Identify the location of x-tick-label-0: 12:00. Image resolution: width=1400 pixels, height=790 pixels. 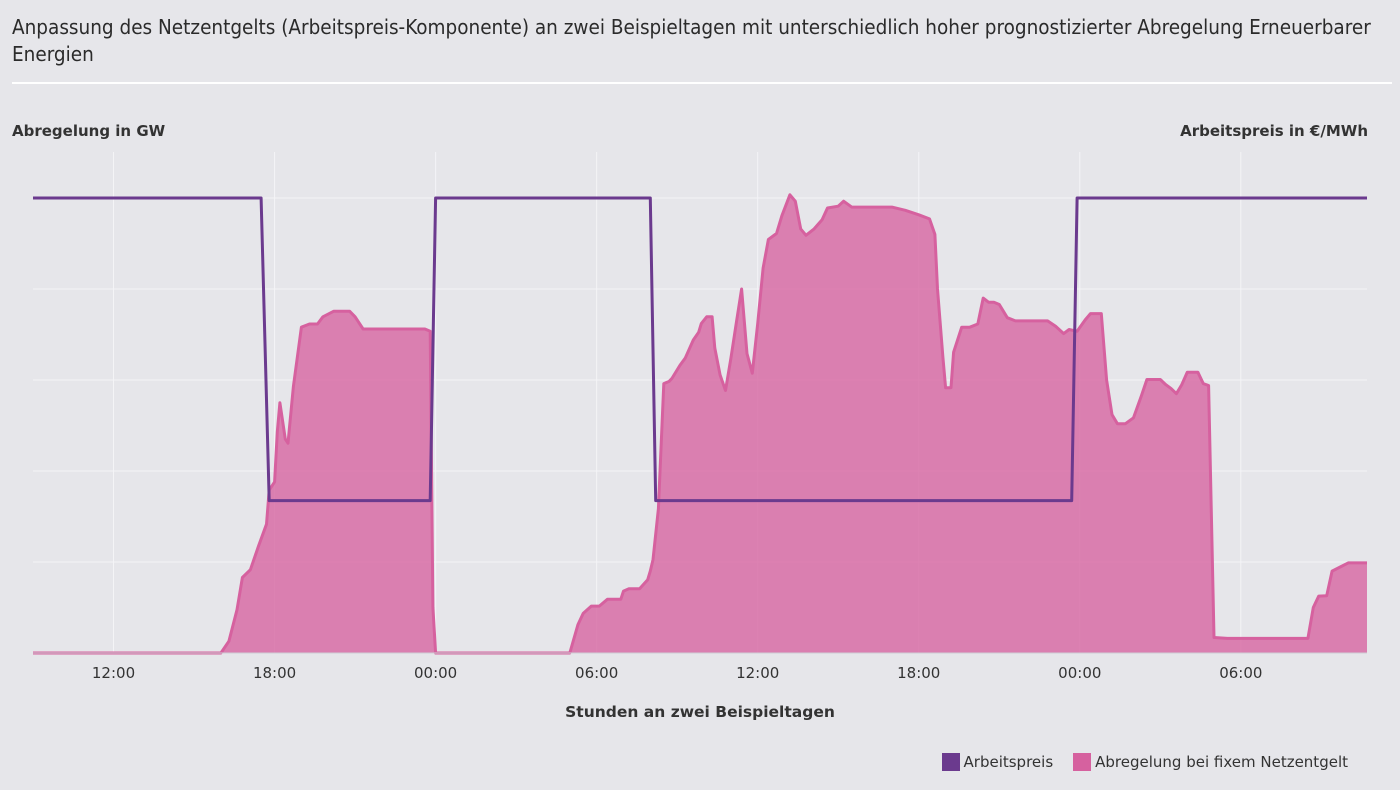
(113, 673).